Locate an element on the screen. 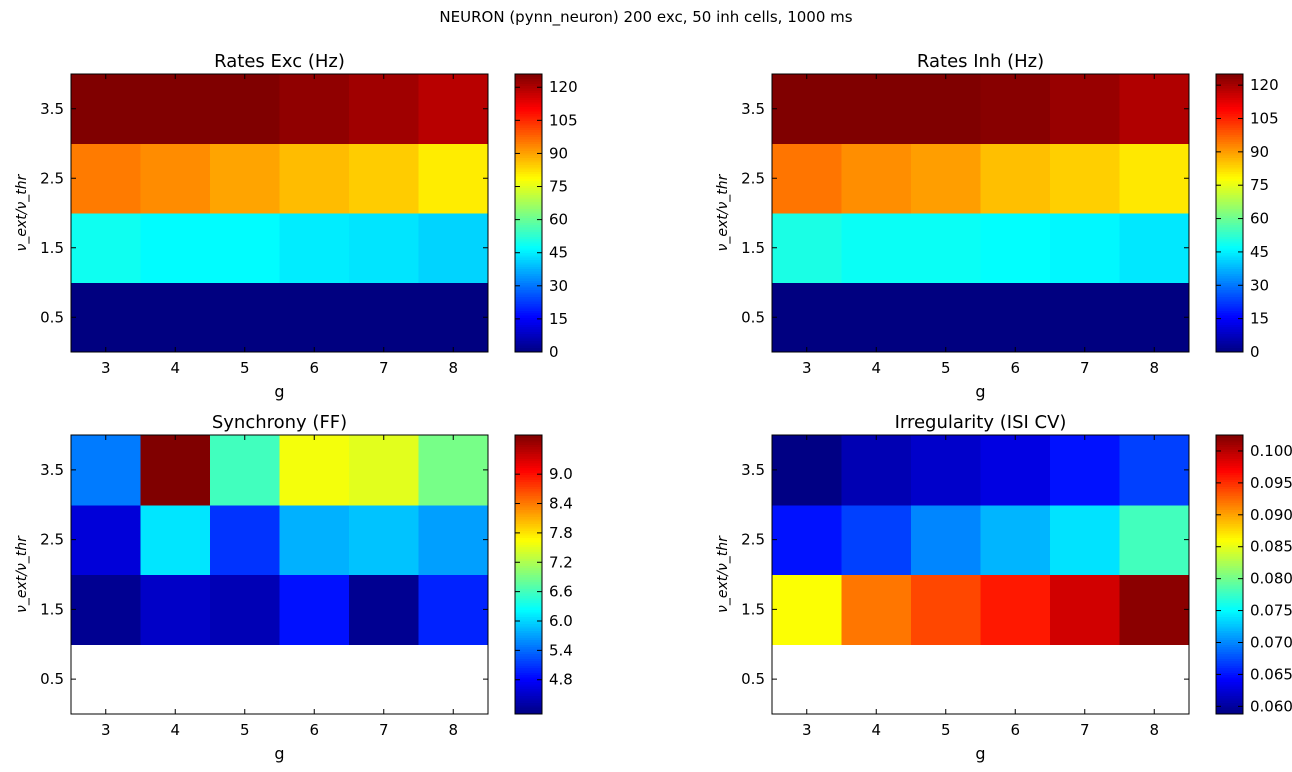 The width and height of the screenshot is (1292, 772). colorbar-tick-label: 0.060 is located at coordinates (1271, 706).